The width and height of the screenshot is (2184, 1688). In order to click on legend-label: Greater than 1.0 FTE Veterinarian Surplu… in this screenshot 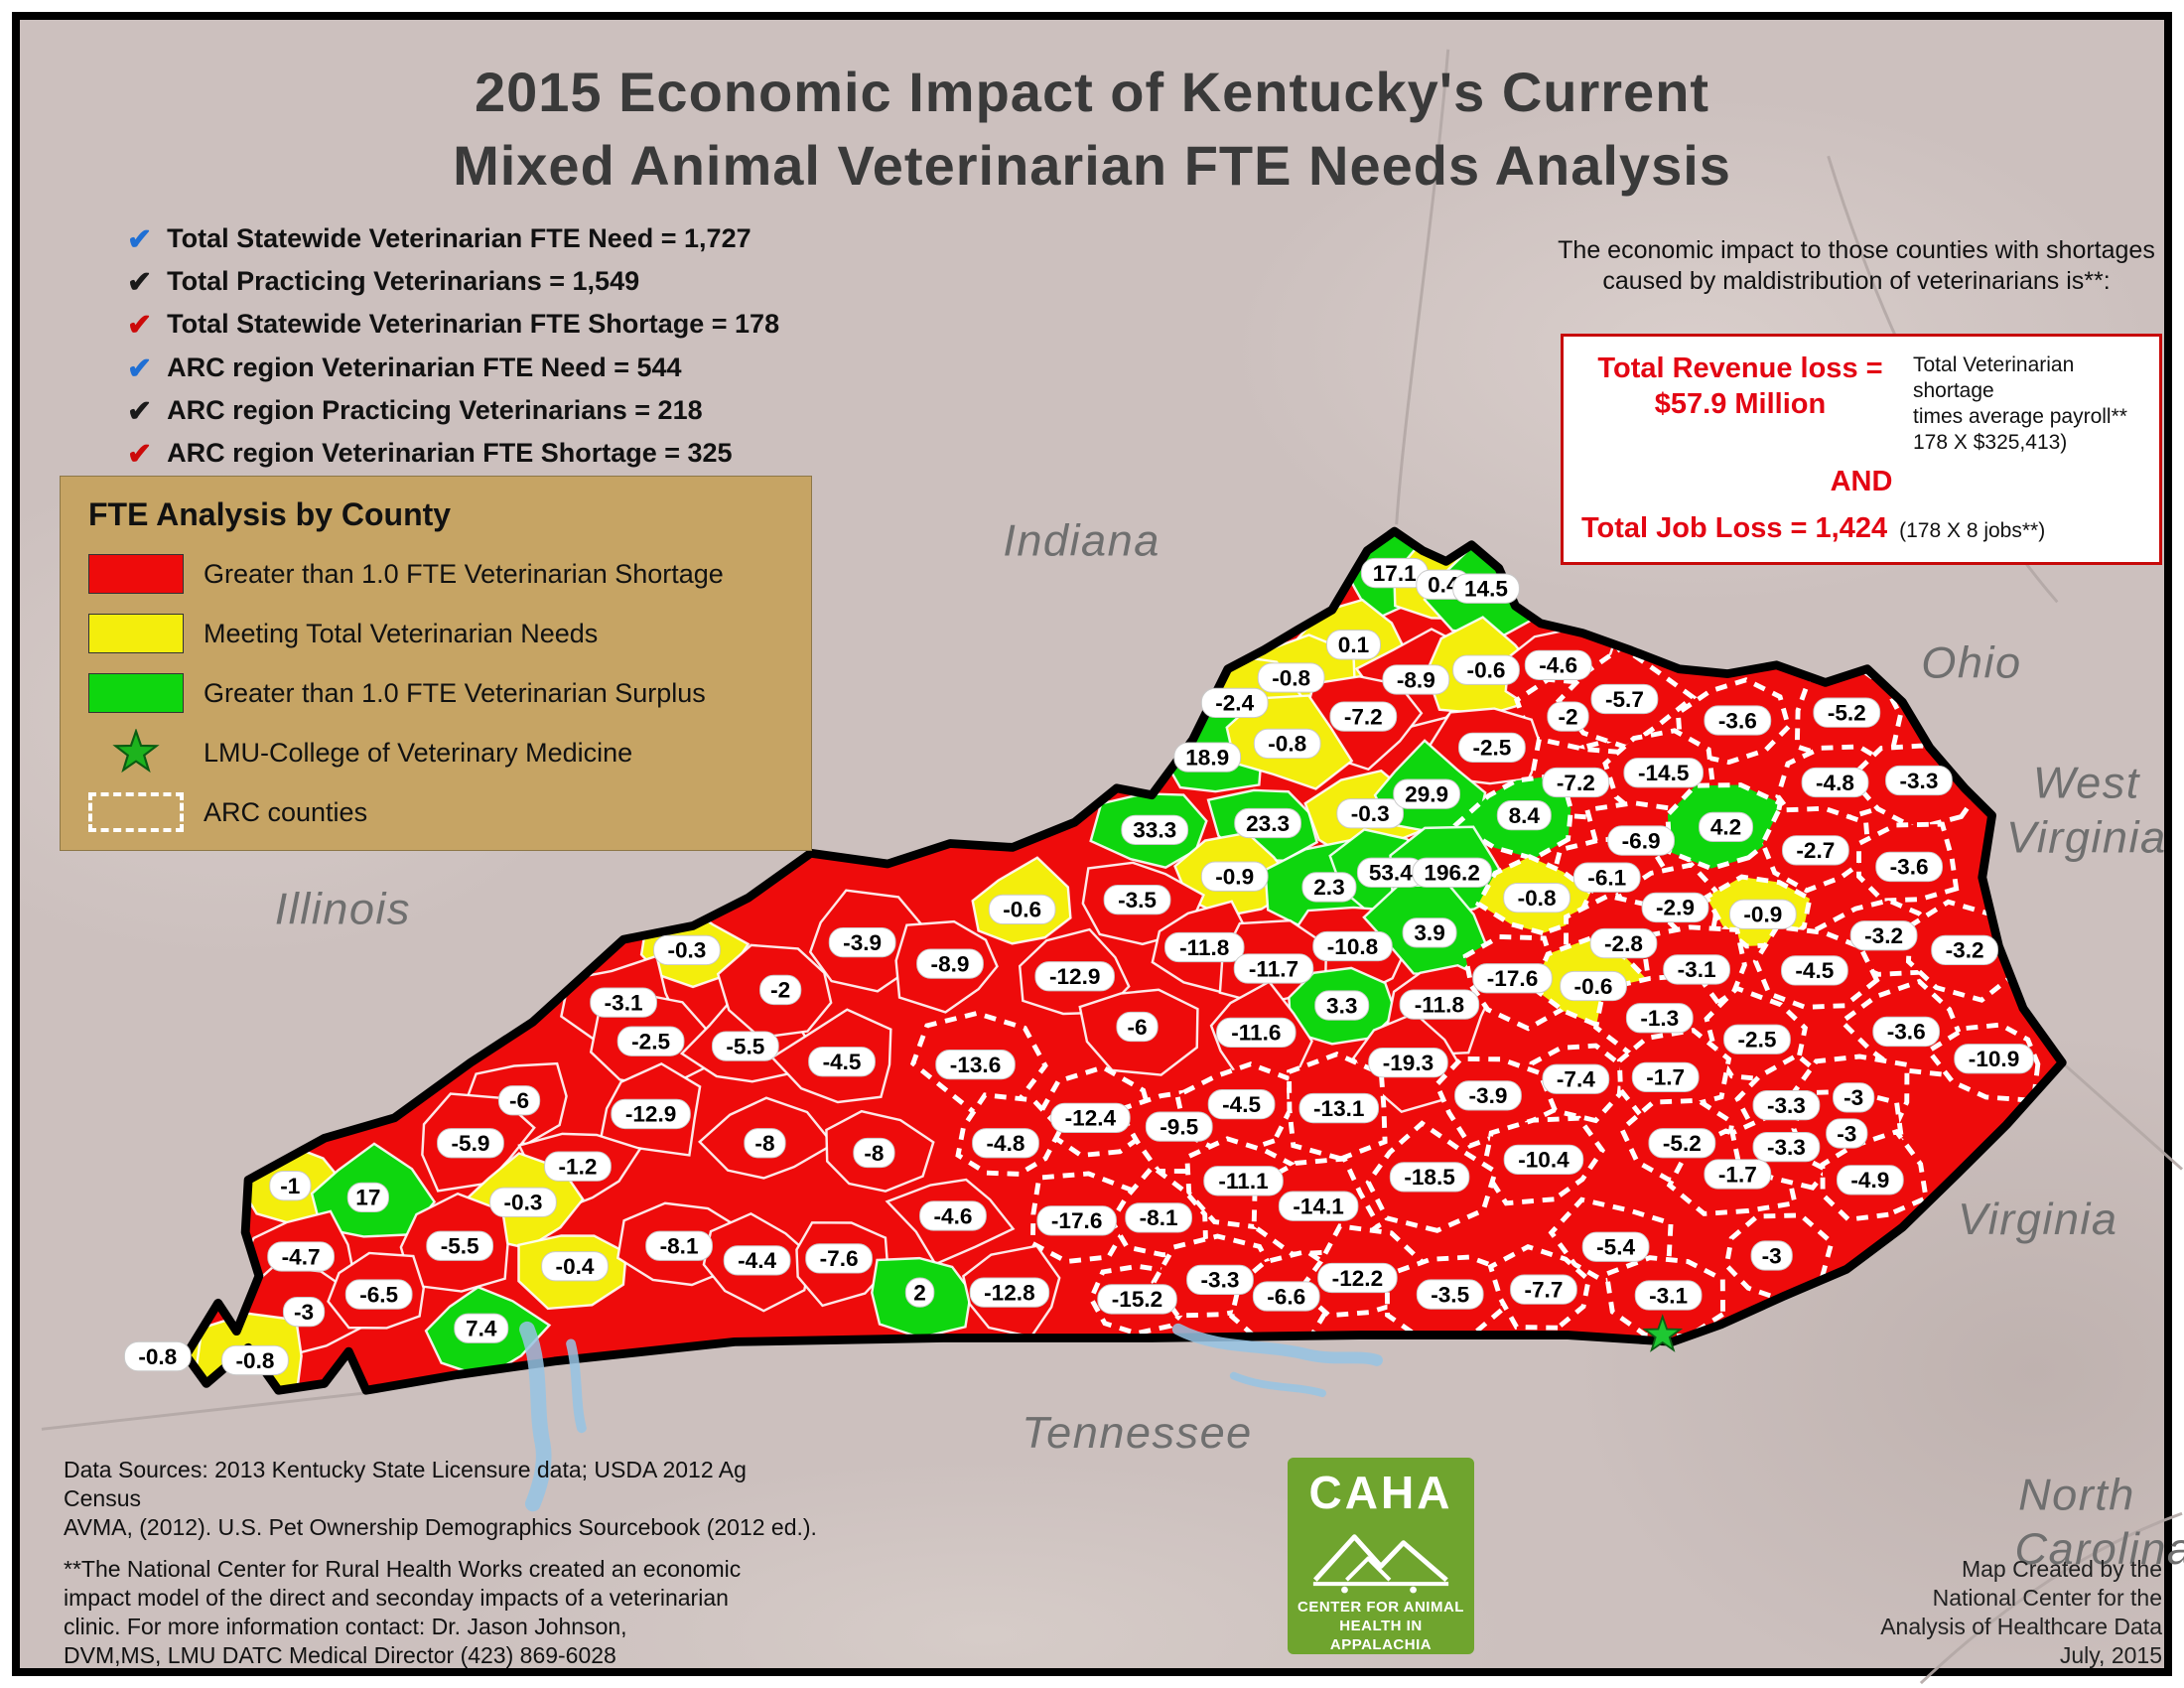, I will do `click(455, 692)`.